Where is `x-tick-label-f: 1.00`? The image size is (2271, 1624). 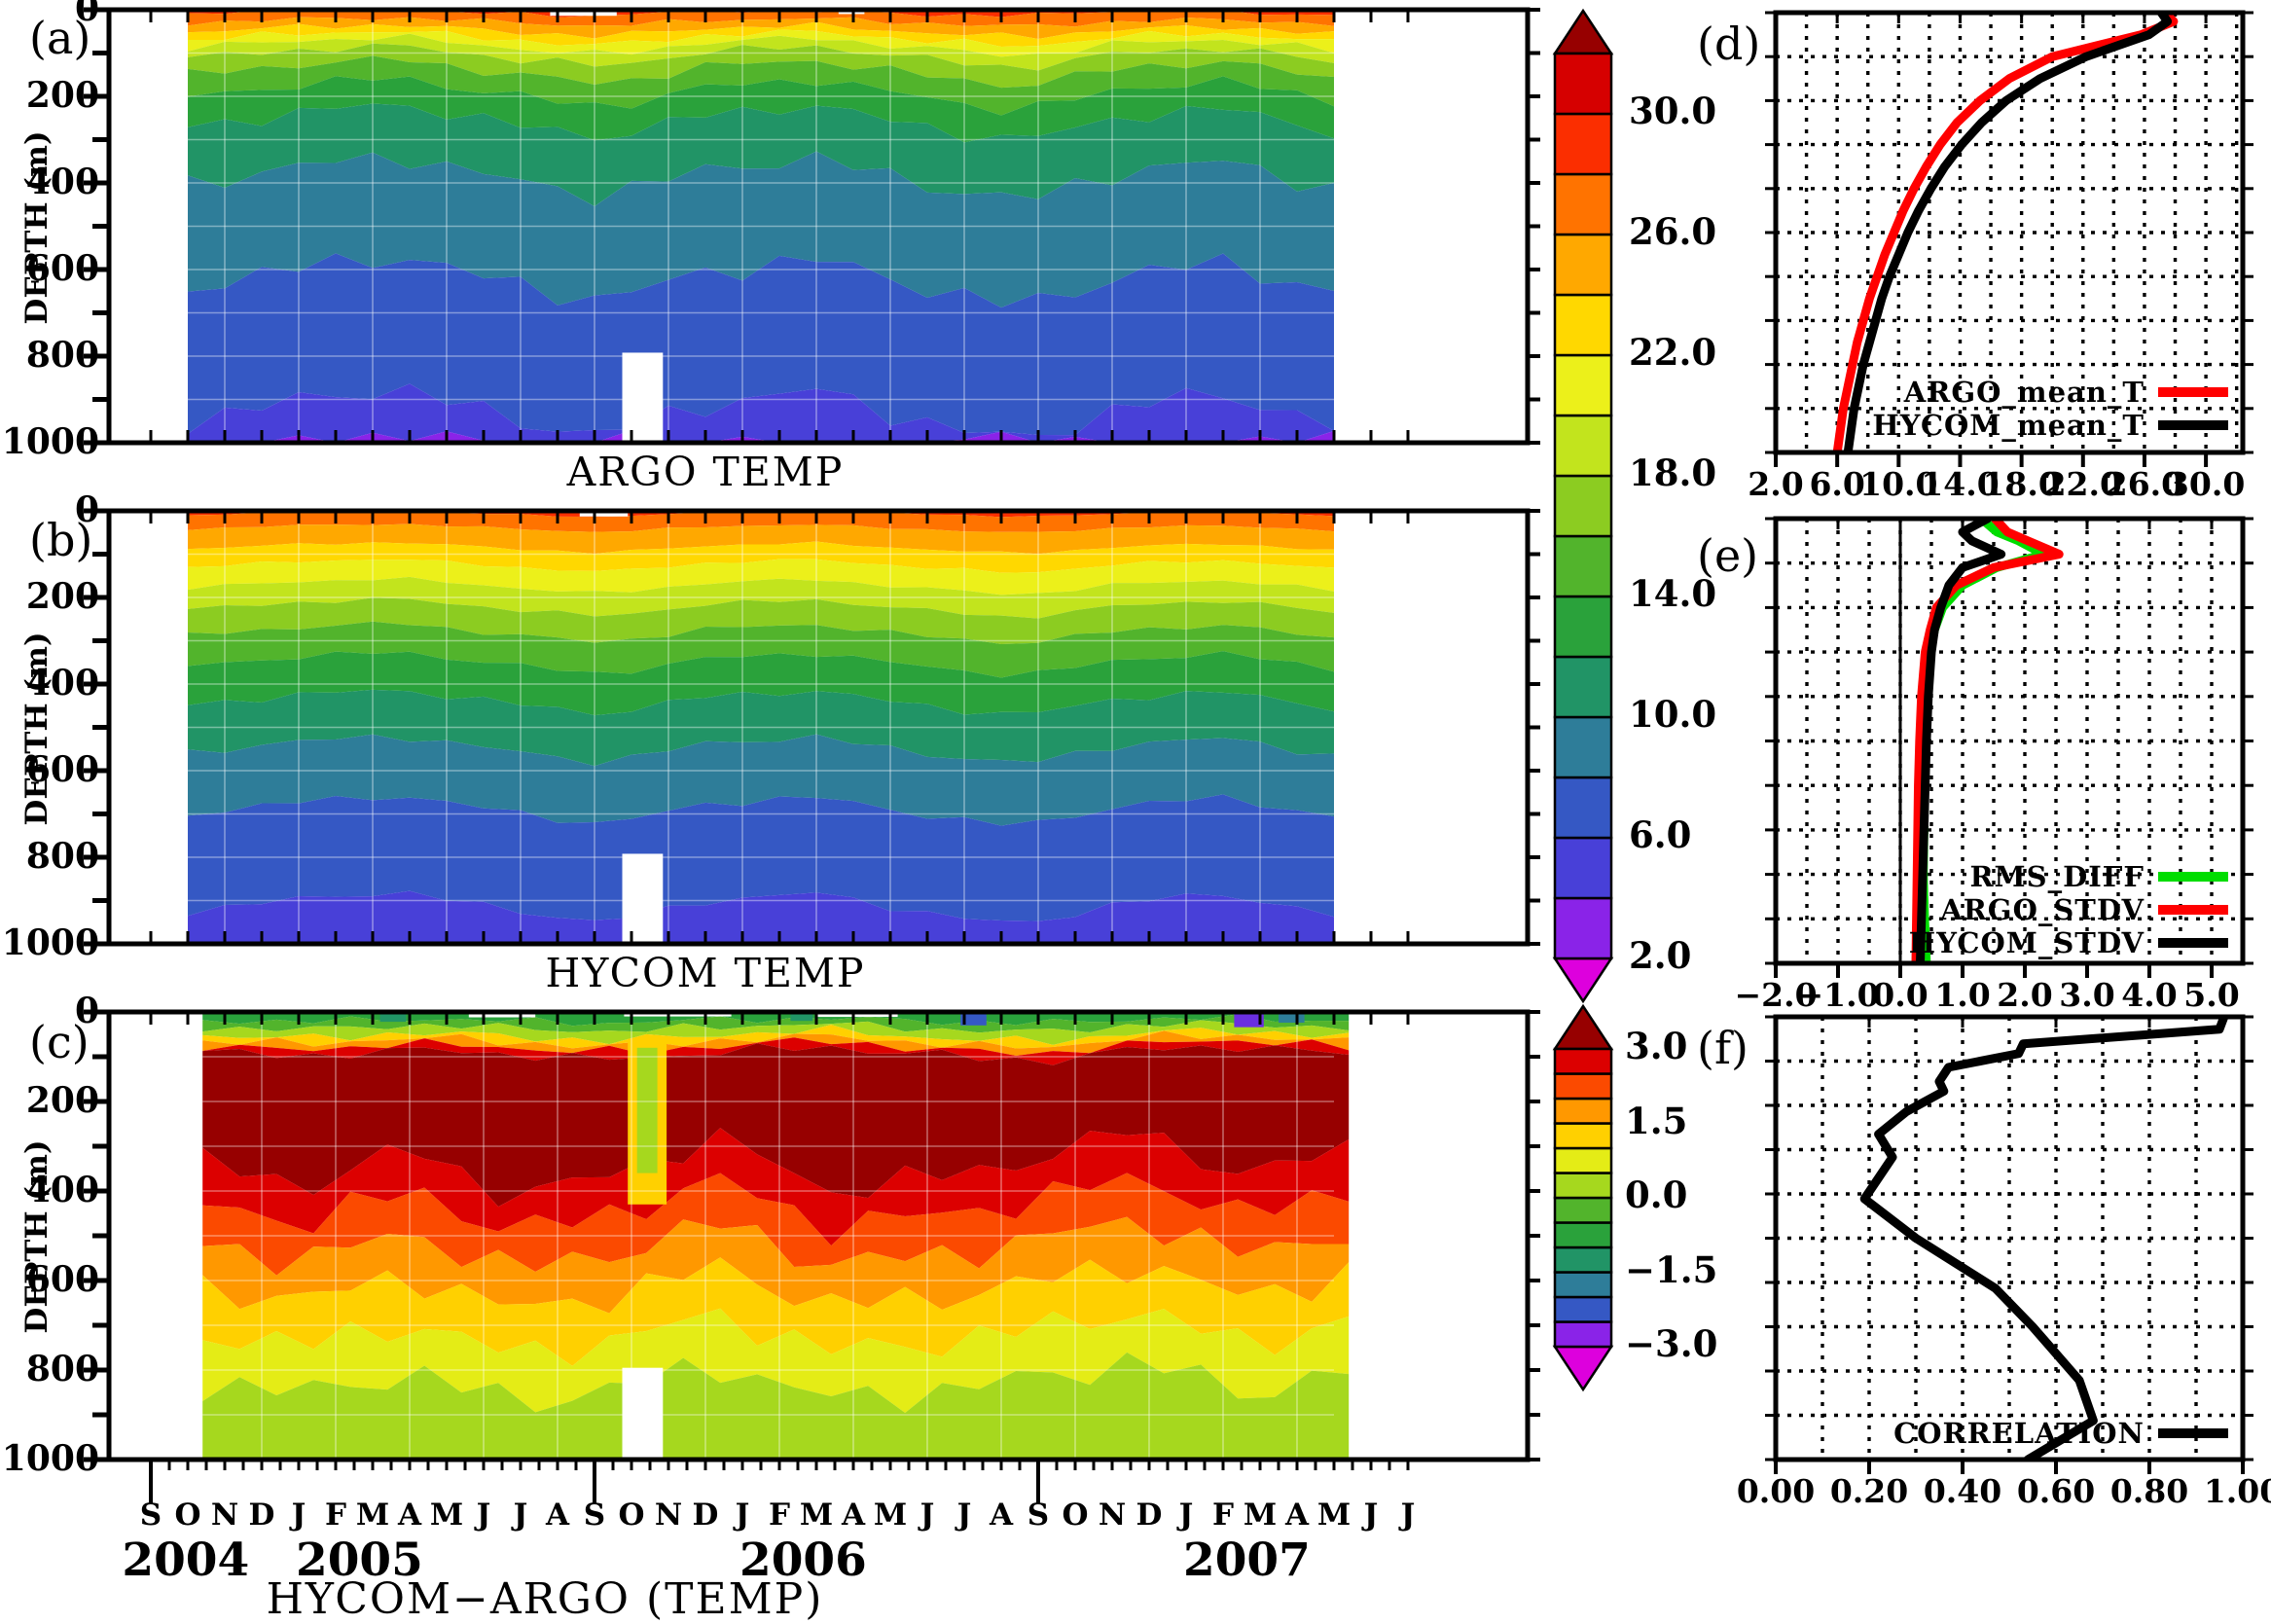 x-tick-label-f: 1.00 is located at coordinates (2237, 1491).